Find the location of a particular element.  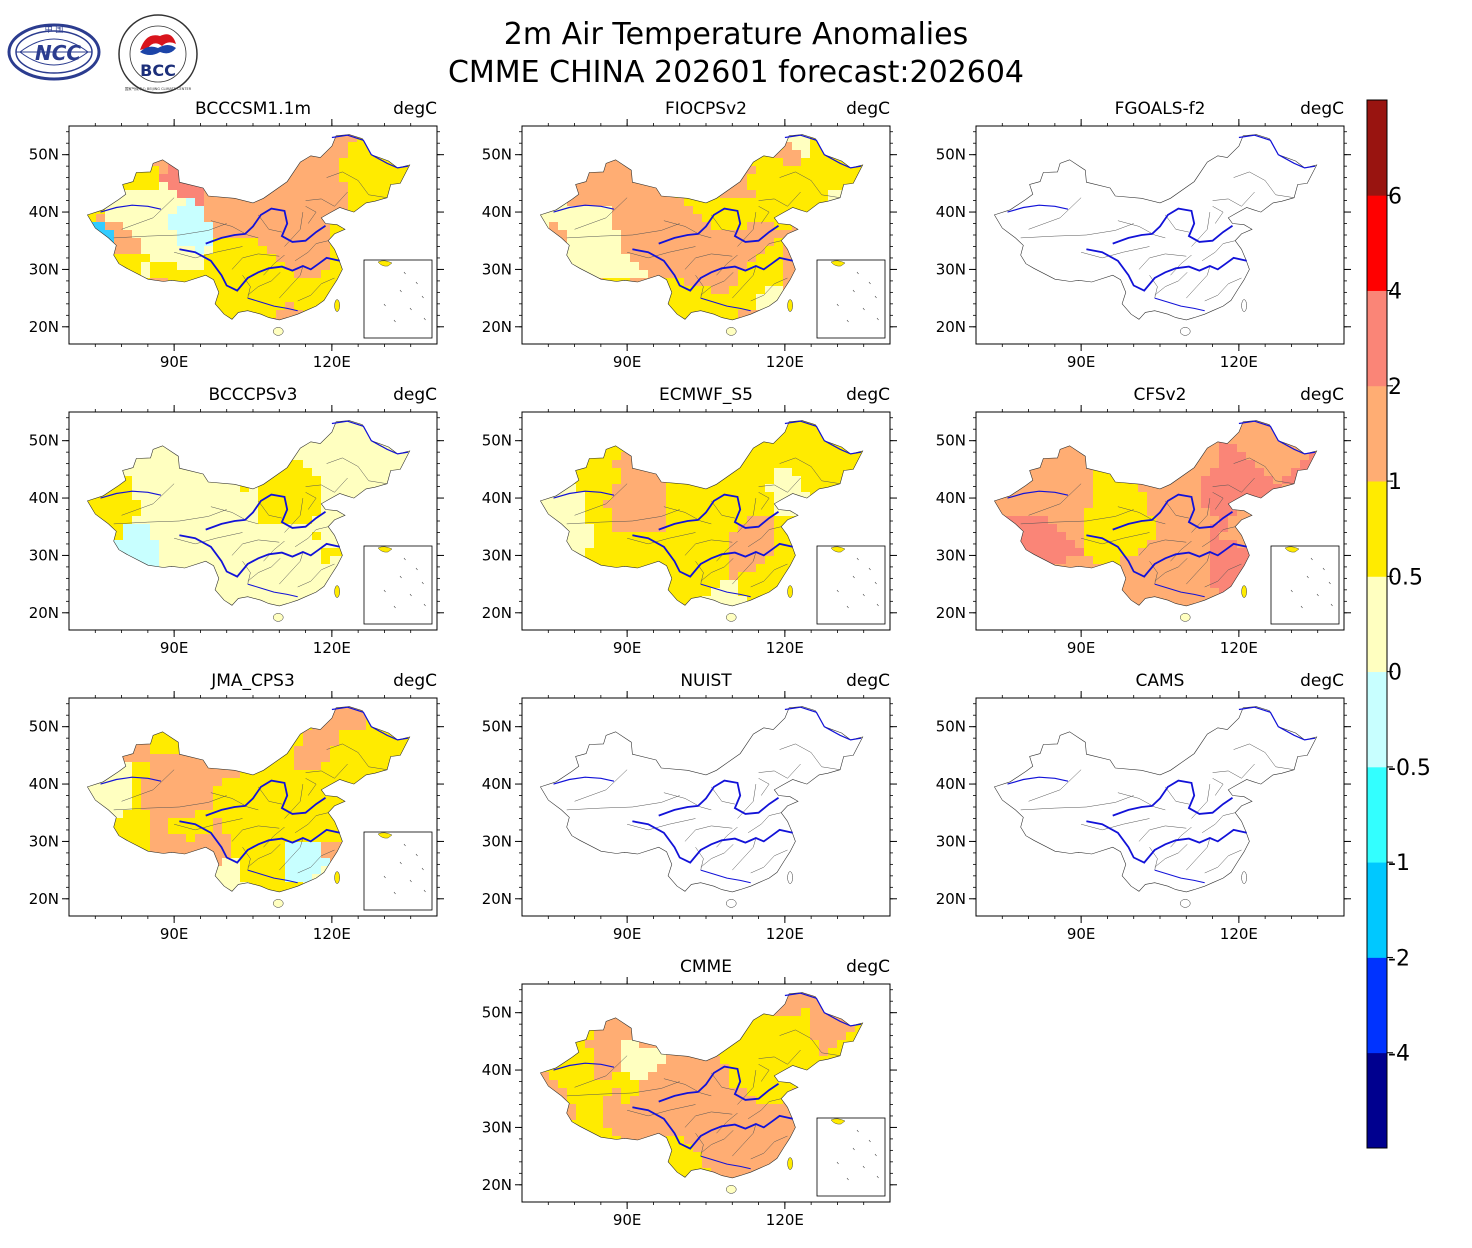

x-tick-label: 120E is located at coordinates (785, 362).